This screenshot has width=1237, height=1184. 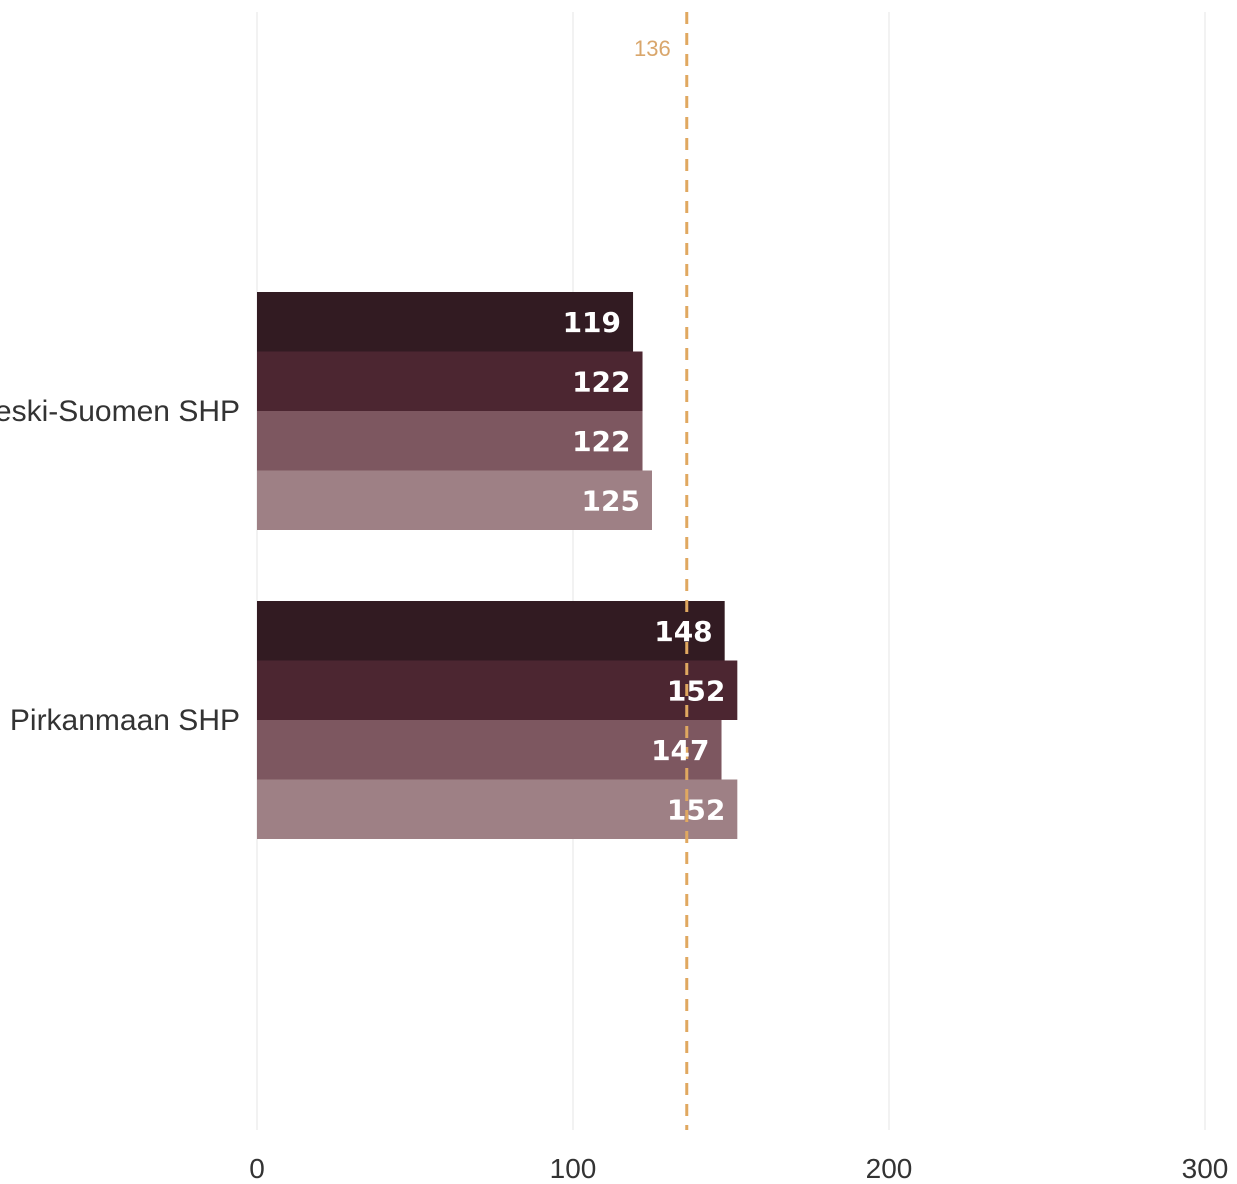 I want to click on reference-line-group: 136, so click(x=661, y=571).